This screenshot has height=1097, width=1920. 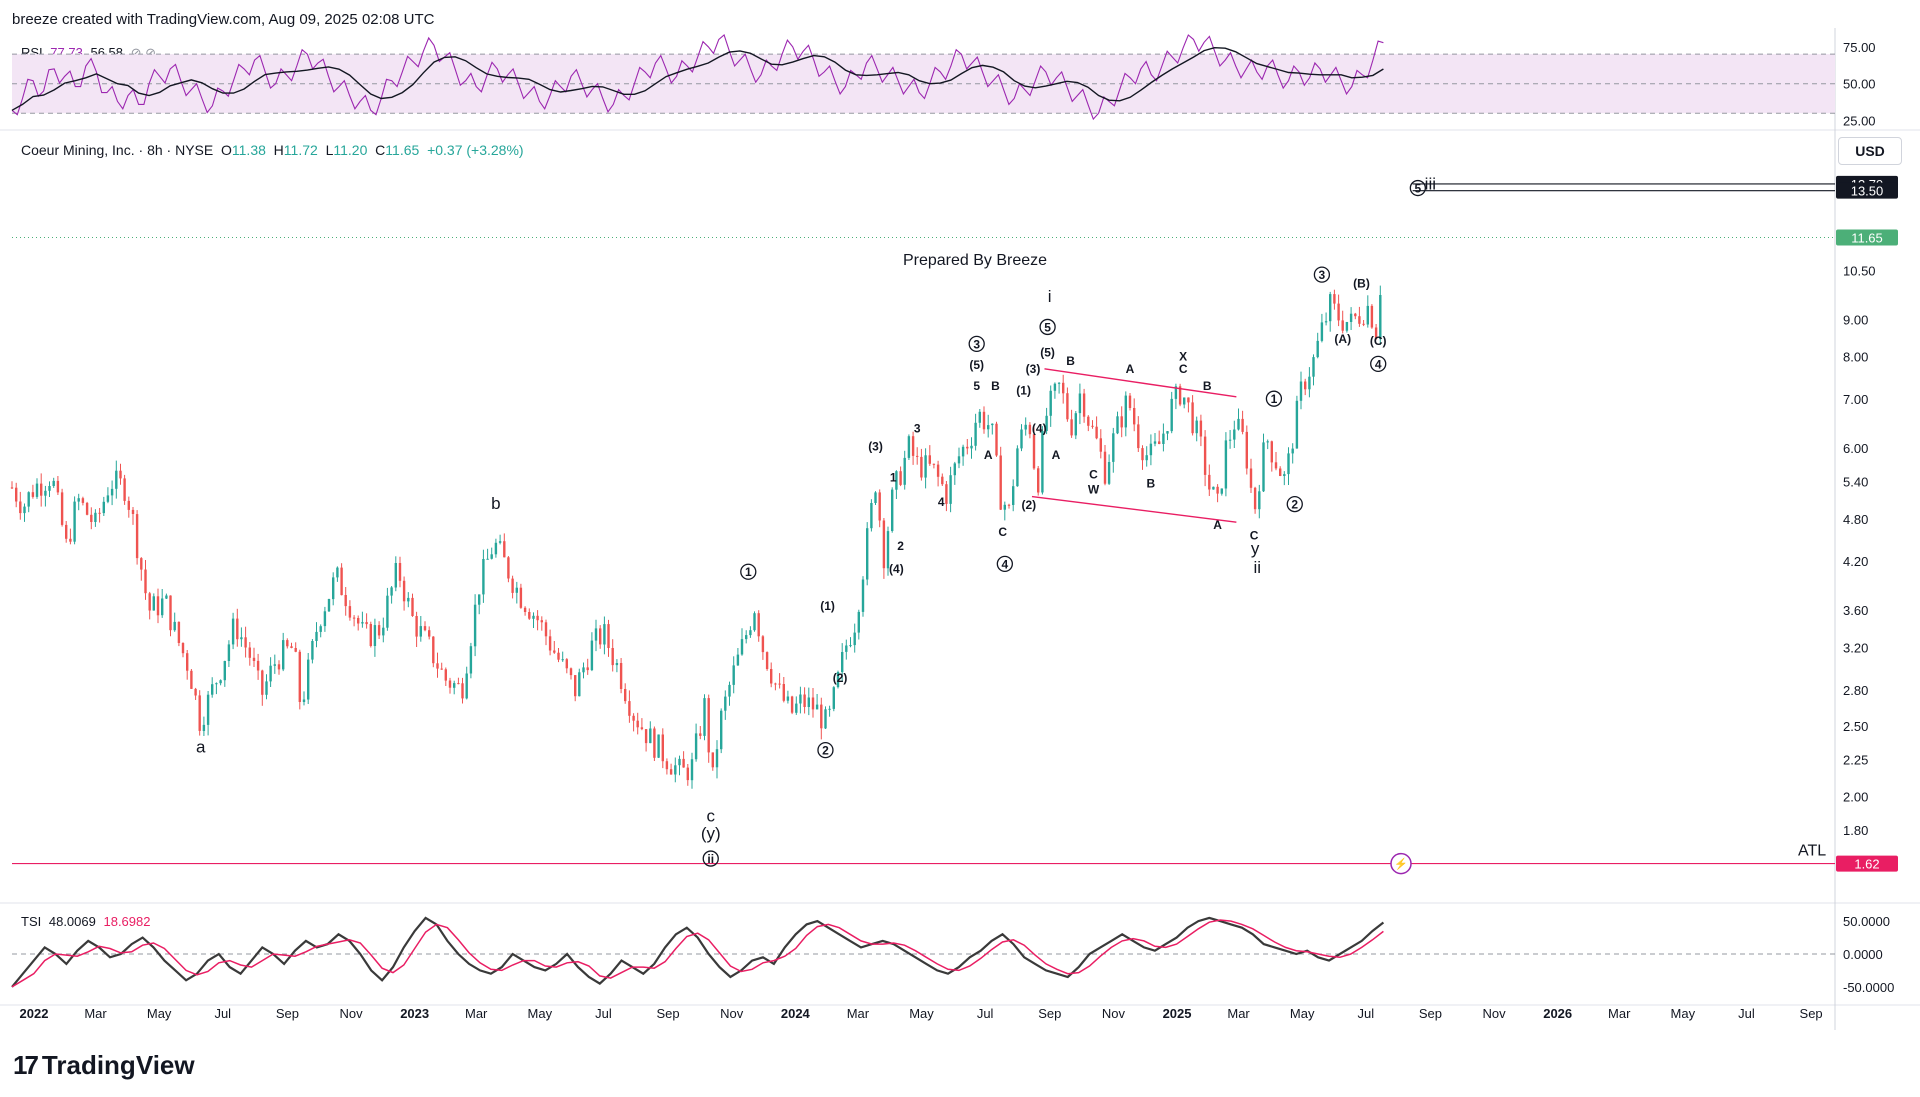 I want to click on change-value: +0.37 (+3.28%), so click(x=475, y=150).